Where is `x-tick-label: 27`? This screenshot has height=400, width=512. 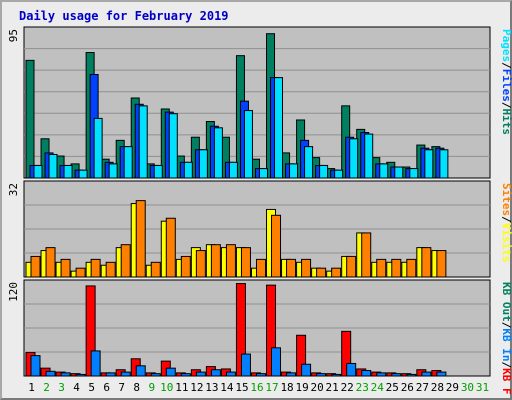 x-tick-label: 27 is located at coordinates (422, 387).